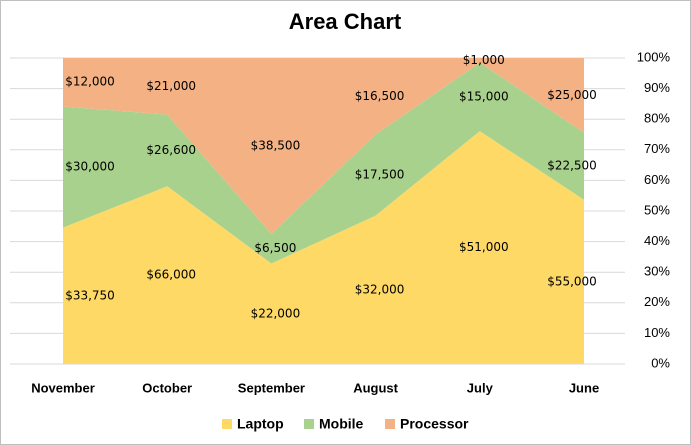  Describe the element at coordinates (380, 96) in the screenshot. I see `data-label: $16,500` at that location.